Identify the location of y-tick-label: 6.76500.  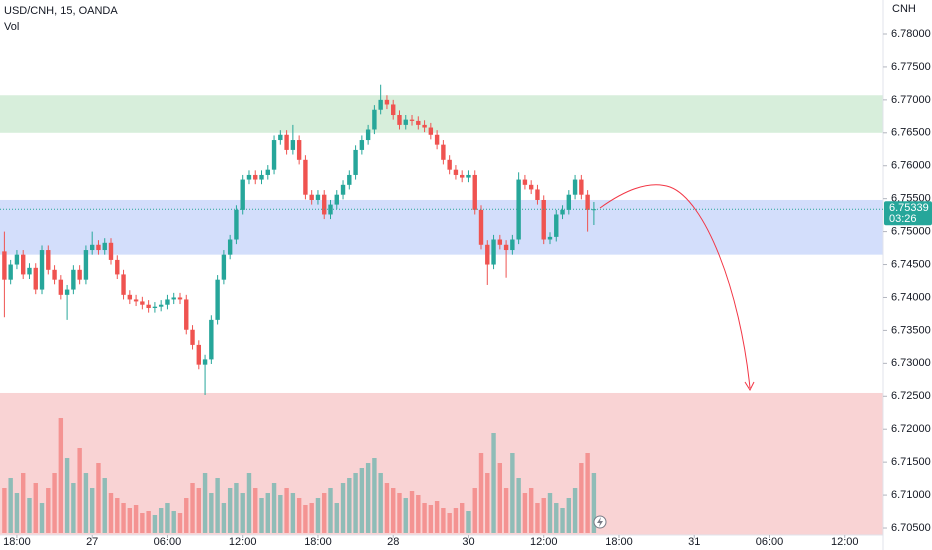
(911, 133).